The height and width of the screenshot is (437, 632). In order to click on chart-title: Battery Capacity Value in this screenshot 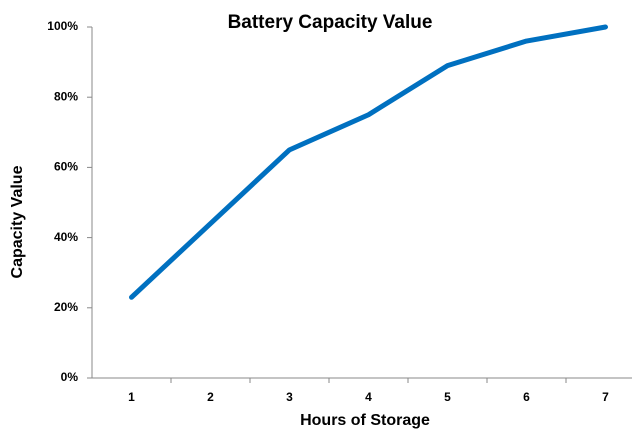, I will do `click(330, 22)`.